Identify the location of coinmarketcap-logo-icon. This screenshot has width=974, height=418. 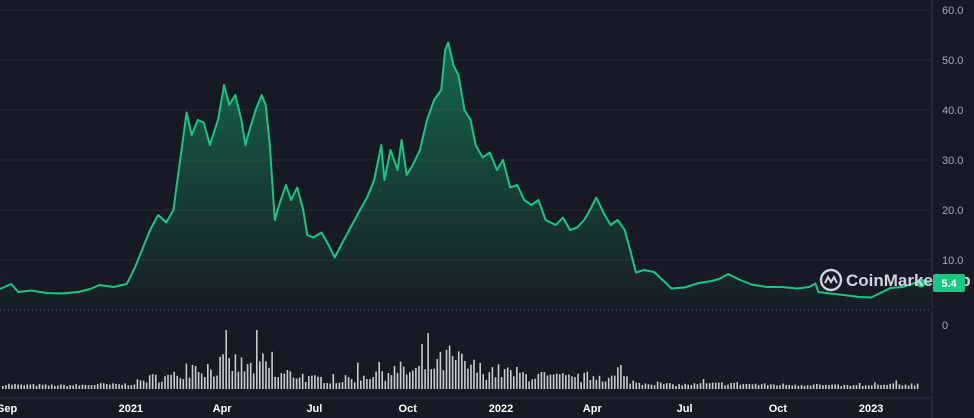
(831, 280).